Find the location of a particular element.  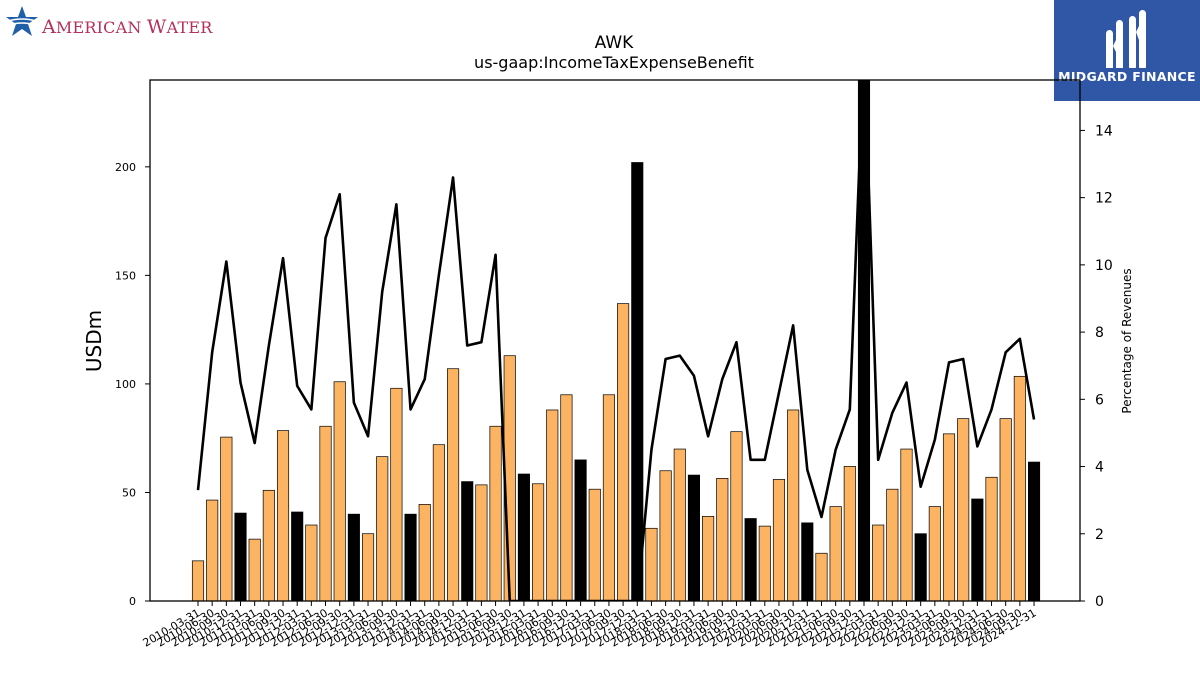

chart-subtitle: us-gaap:IncomeTaxExpenseBenefit is located at coordinates (614, 62).